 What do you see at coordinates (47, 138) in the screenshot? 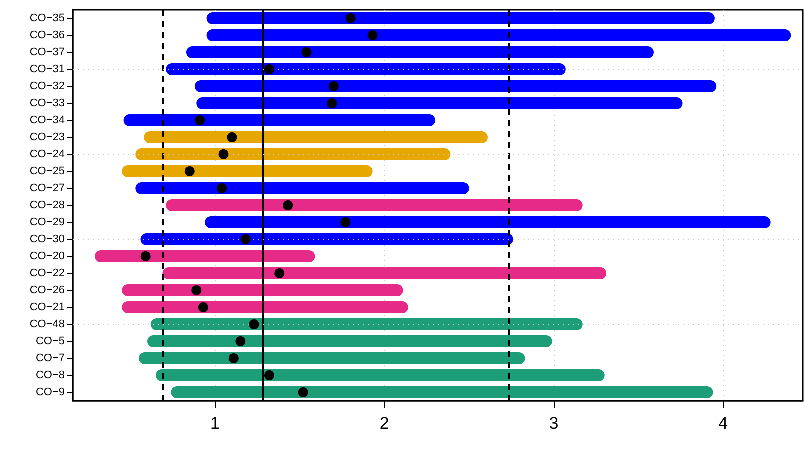
I see `y-tick-label: CO−23` at bounding box center [47, 138].